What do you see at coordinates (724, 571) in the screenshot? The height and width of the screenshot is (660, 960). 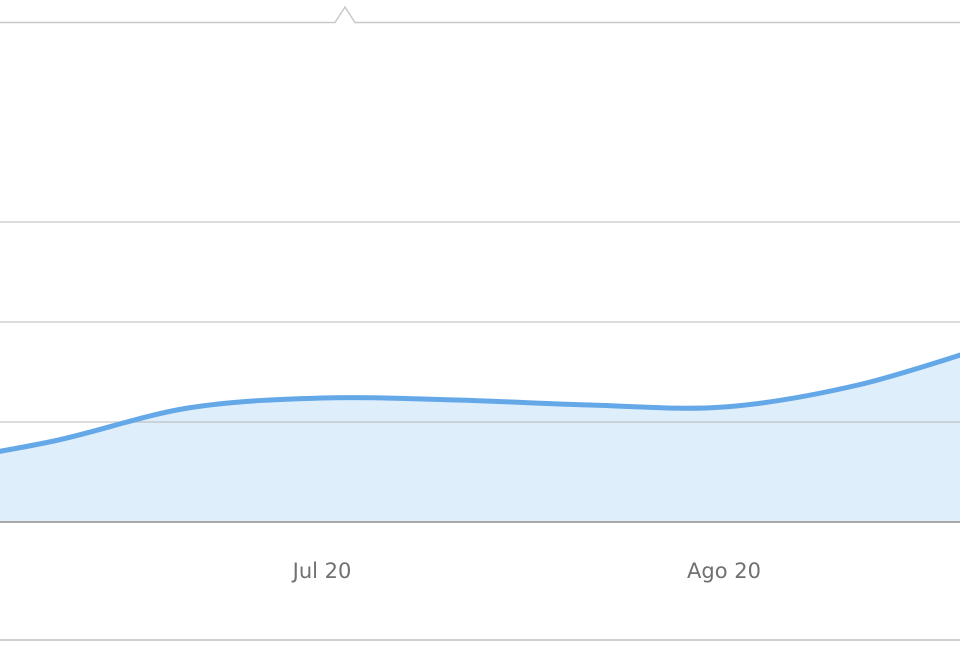 I see `x-tick-label: Ago 20` at bounding box center [724, 571].